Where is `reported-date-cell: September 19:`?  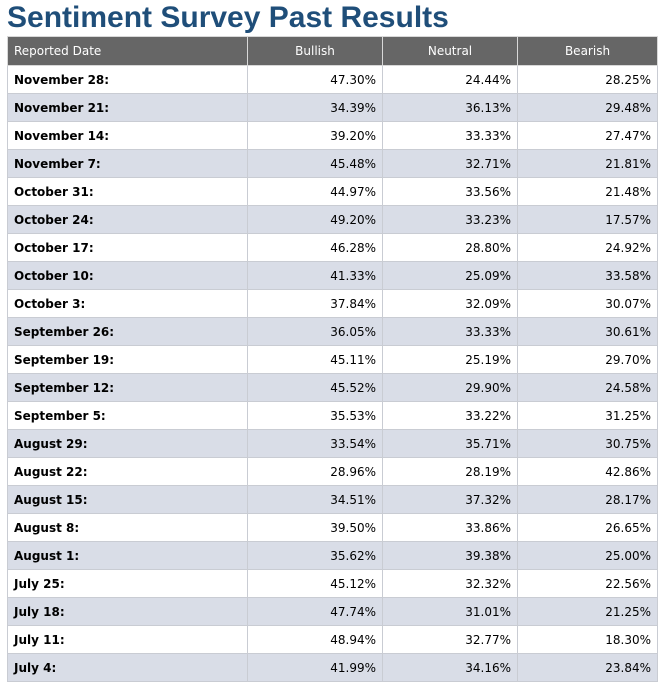
reported-date-cell: September 19: is located at coordinates (127, 359).